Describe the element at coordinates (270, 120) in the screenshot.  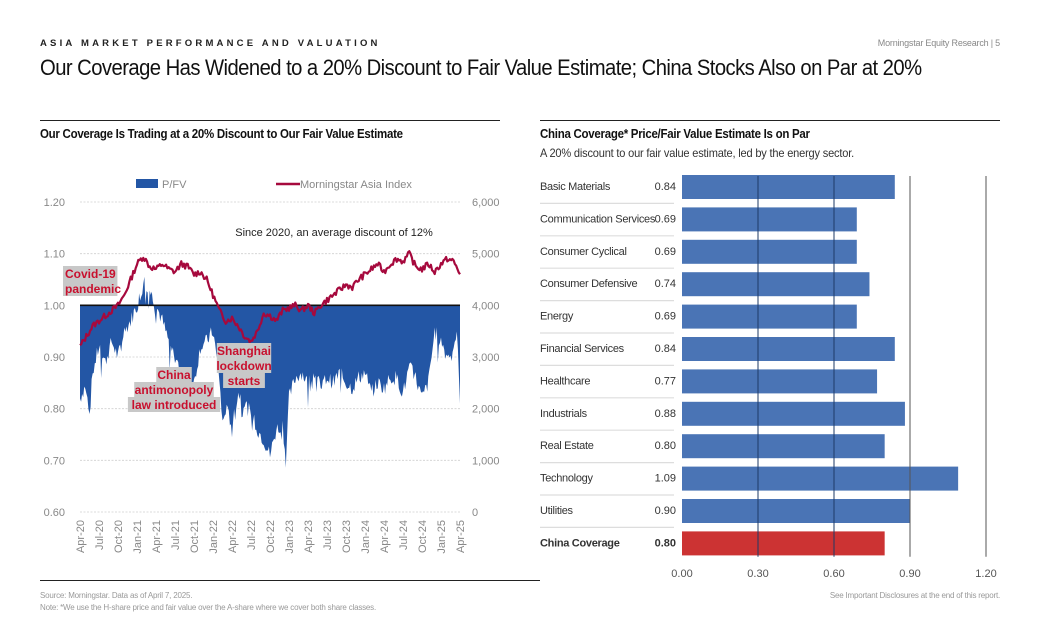
I see `left-panel-top-rule` at that location.